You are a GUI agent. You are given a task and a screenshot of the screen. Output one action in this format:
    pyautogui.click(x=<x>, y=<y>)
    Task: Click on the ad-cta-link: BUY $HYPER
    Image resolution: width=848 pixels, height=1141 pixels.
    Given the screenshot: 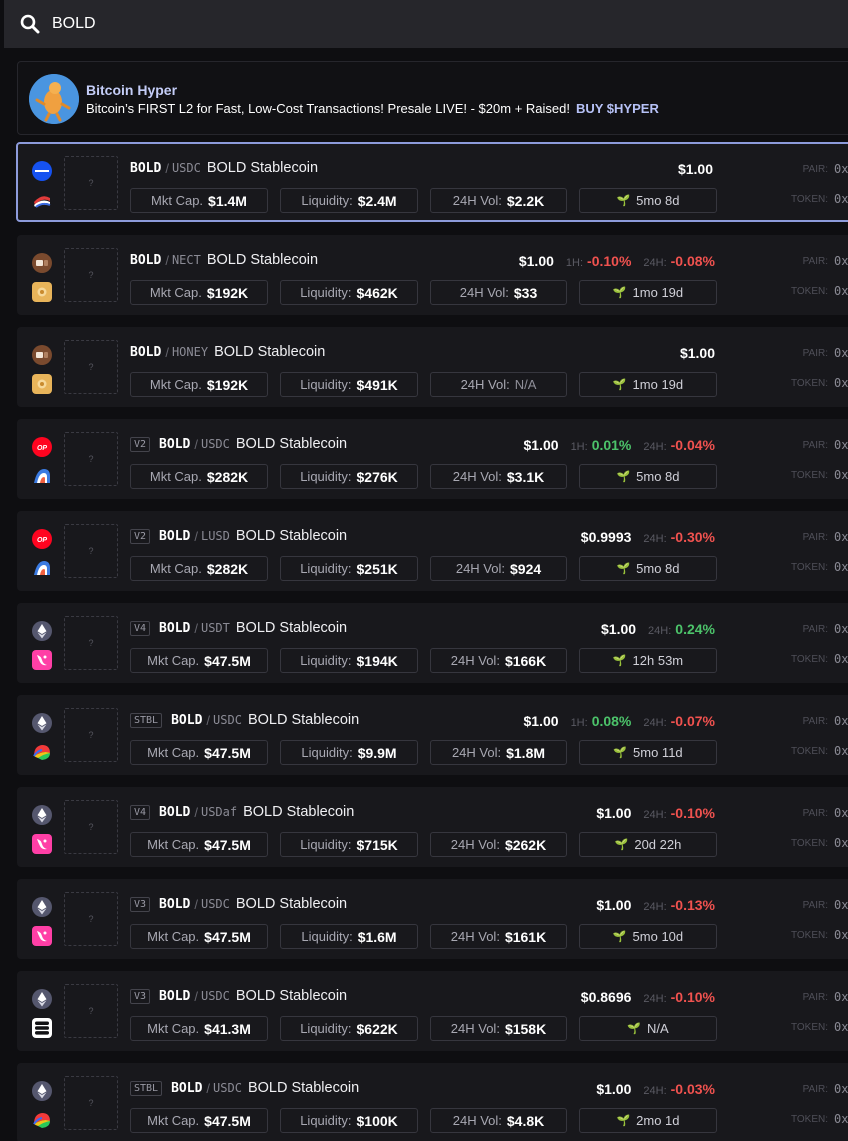 What is the action you would take?
    pyautogui.click(x=617, y=108)
    